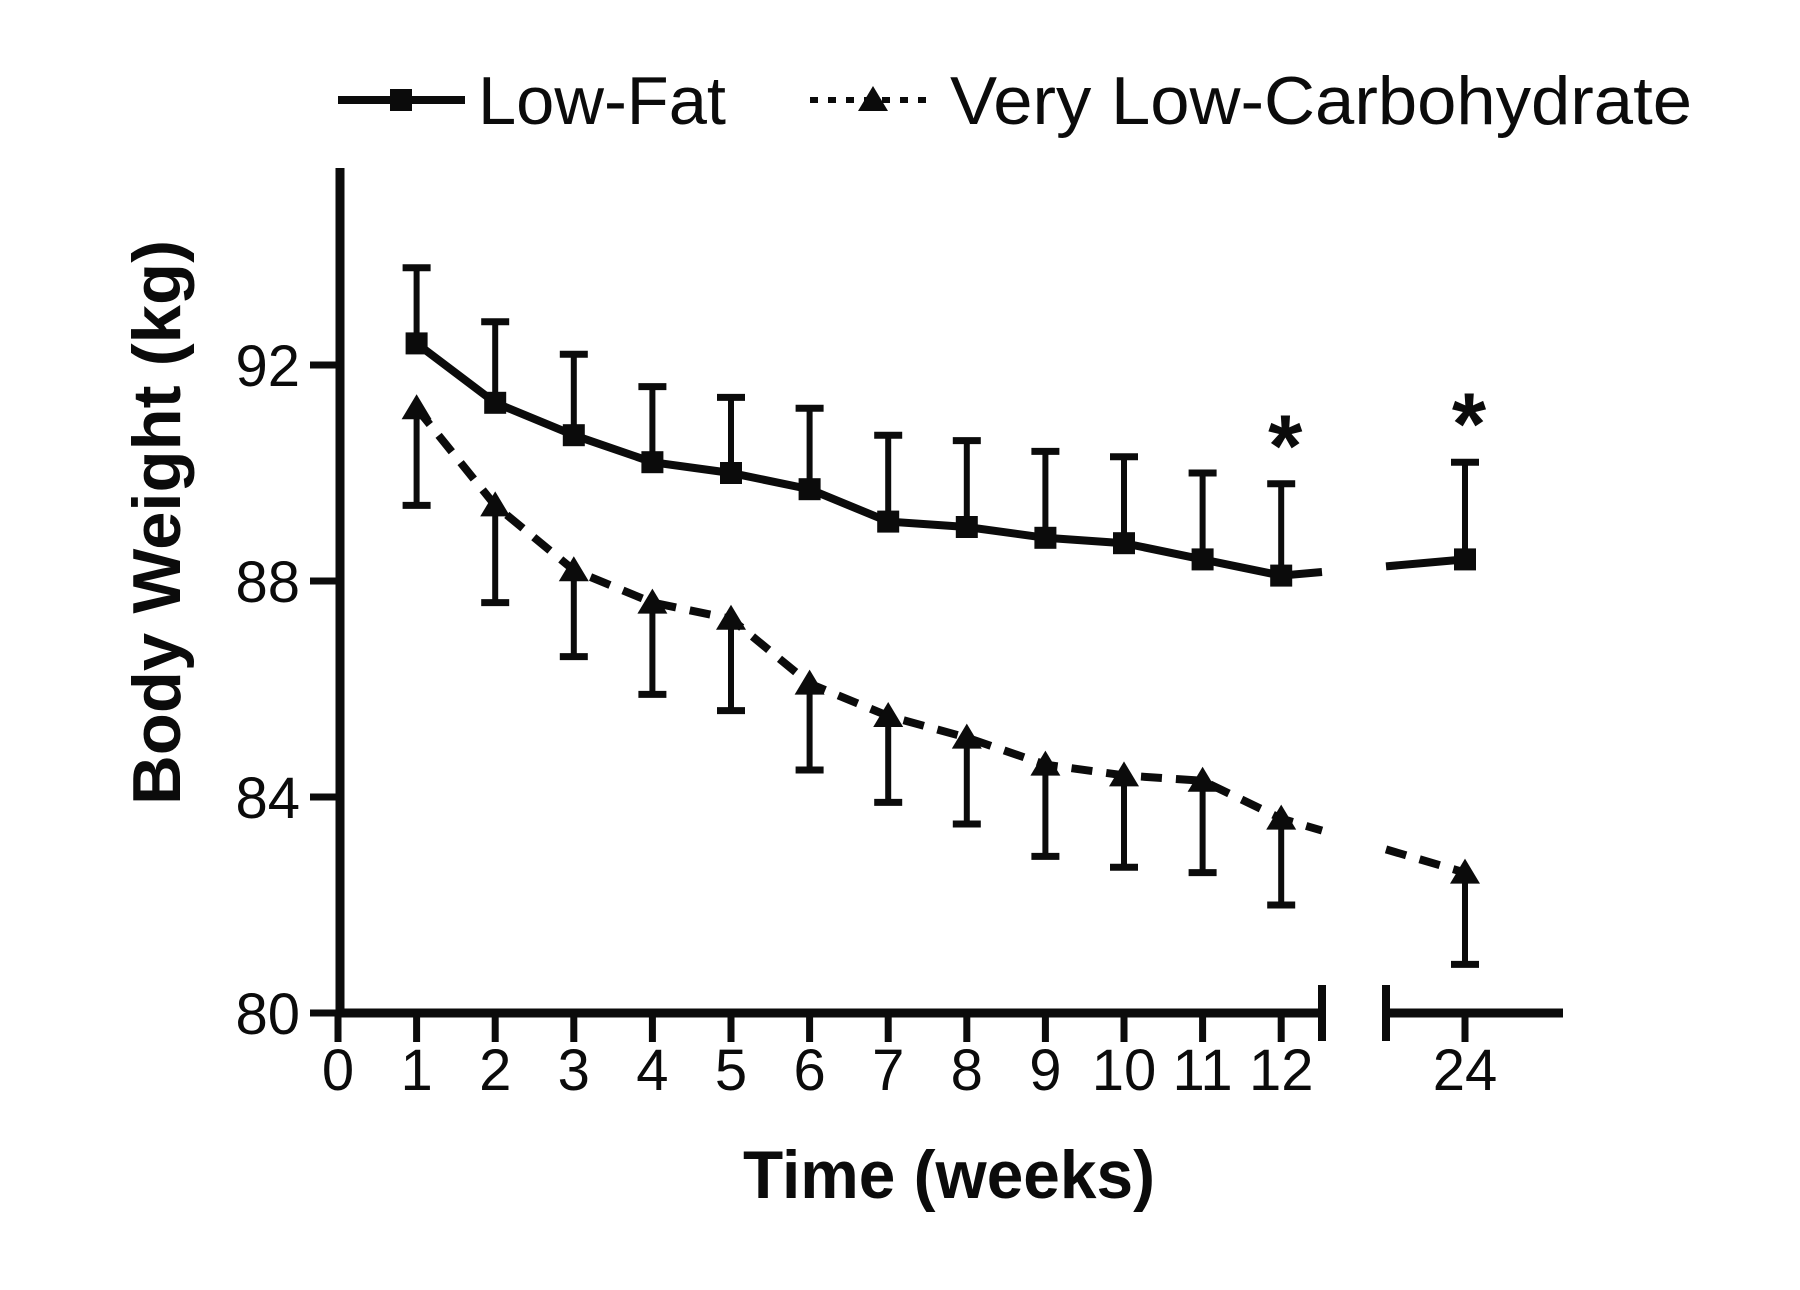  I want to click on legend: Low-Fat Very Low-Carbohydrate, so click(1015, 101).